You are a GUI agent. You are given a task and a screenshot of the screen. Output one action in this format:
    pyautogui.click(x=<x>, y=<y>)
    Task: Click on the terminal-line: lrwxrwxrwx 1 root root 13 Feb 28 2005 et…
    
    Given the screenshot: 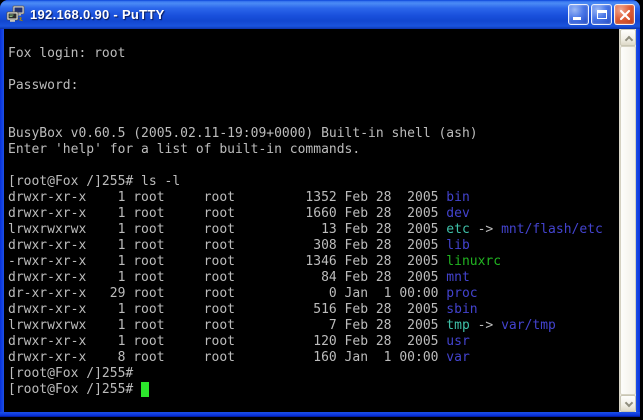 What is the action you would take?
    pyautogui.click(x=313, y=230)
    